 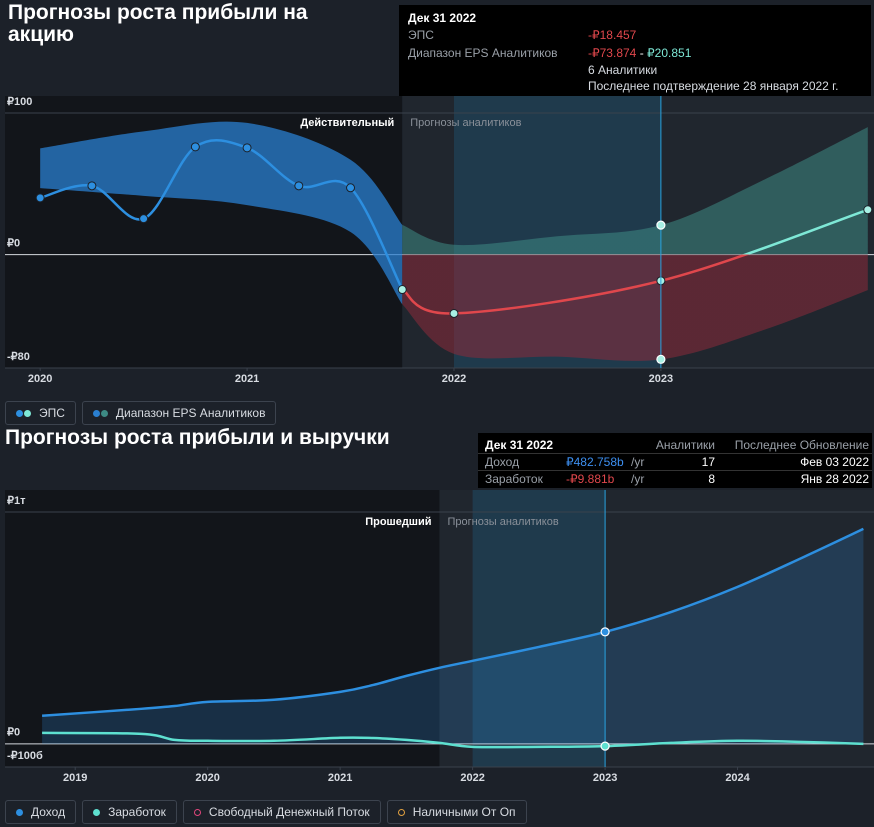 I want to click on x-tick-label: 2024, so click(x=737, y=778).